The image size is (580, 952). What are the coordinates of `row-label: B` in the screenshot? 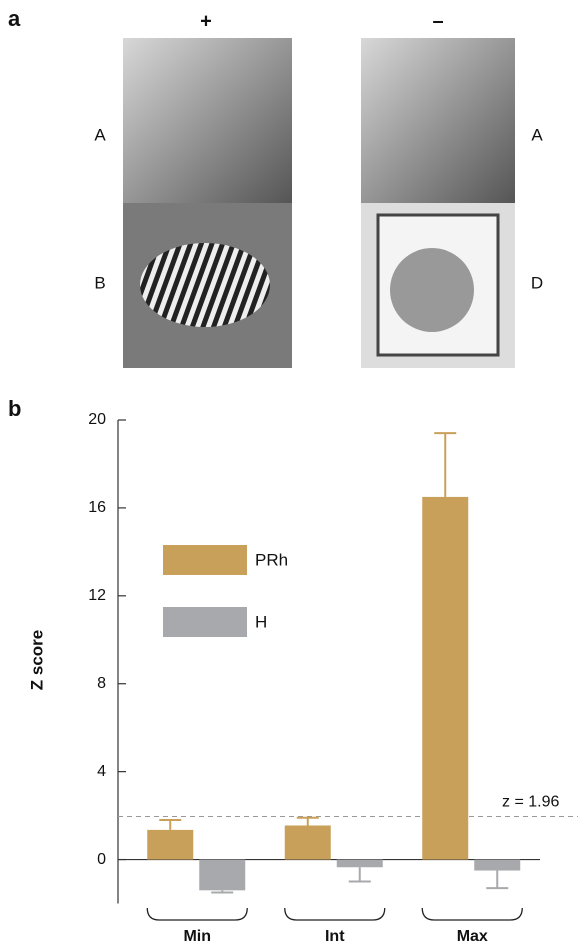 It's located at (99, 282).